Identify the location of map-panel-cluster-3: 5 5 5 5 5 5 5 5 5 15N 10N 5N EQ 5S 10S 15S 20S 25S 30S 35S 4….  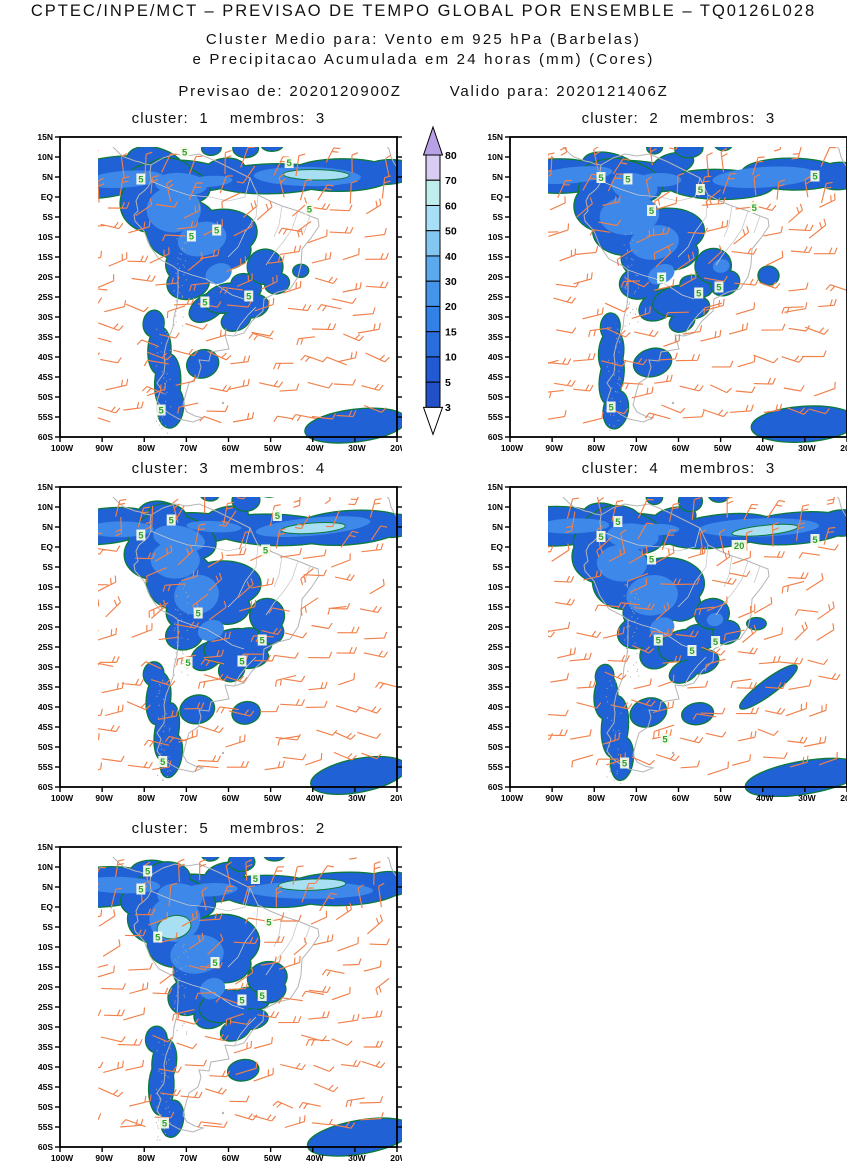
(219, 642).